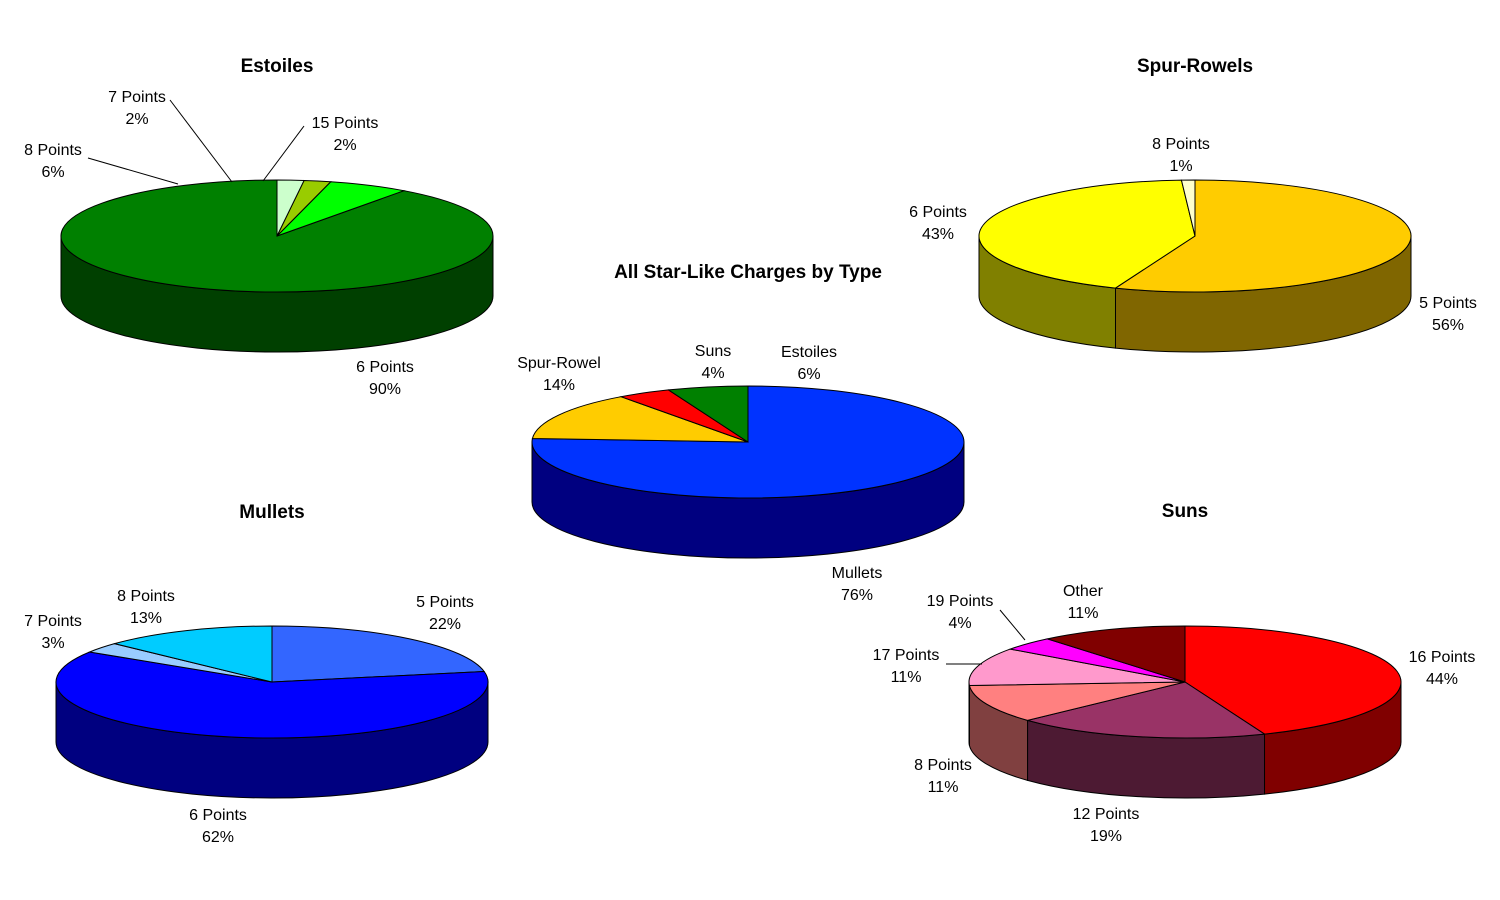  Describe the element at coordinates (559, 385) in the screenshot. I see `slice-percent: 14%` at that location.